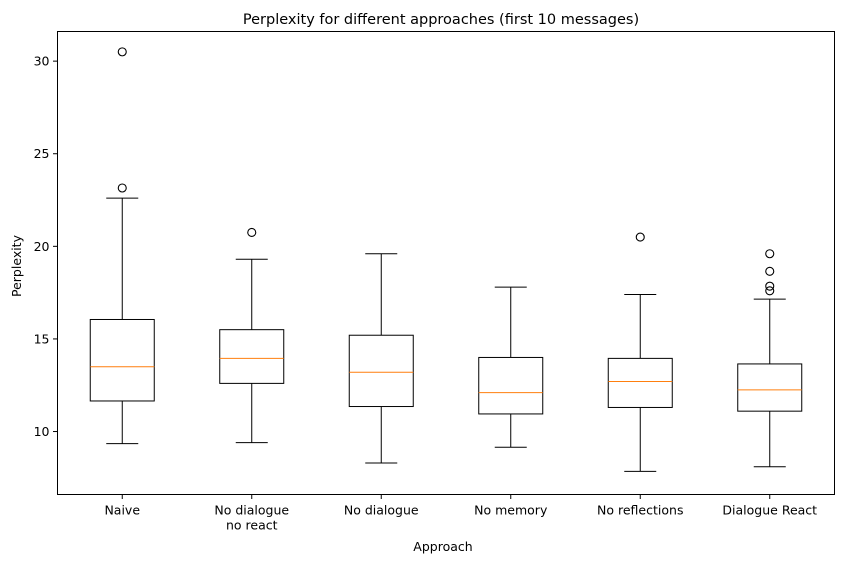 The image size is (841, 563). Describe the element at coordinates (42, 61) in the screenshot. I see `y-tick-label: 30` at that location.